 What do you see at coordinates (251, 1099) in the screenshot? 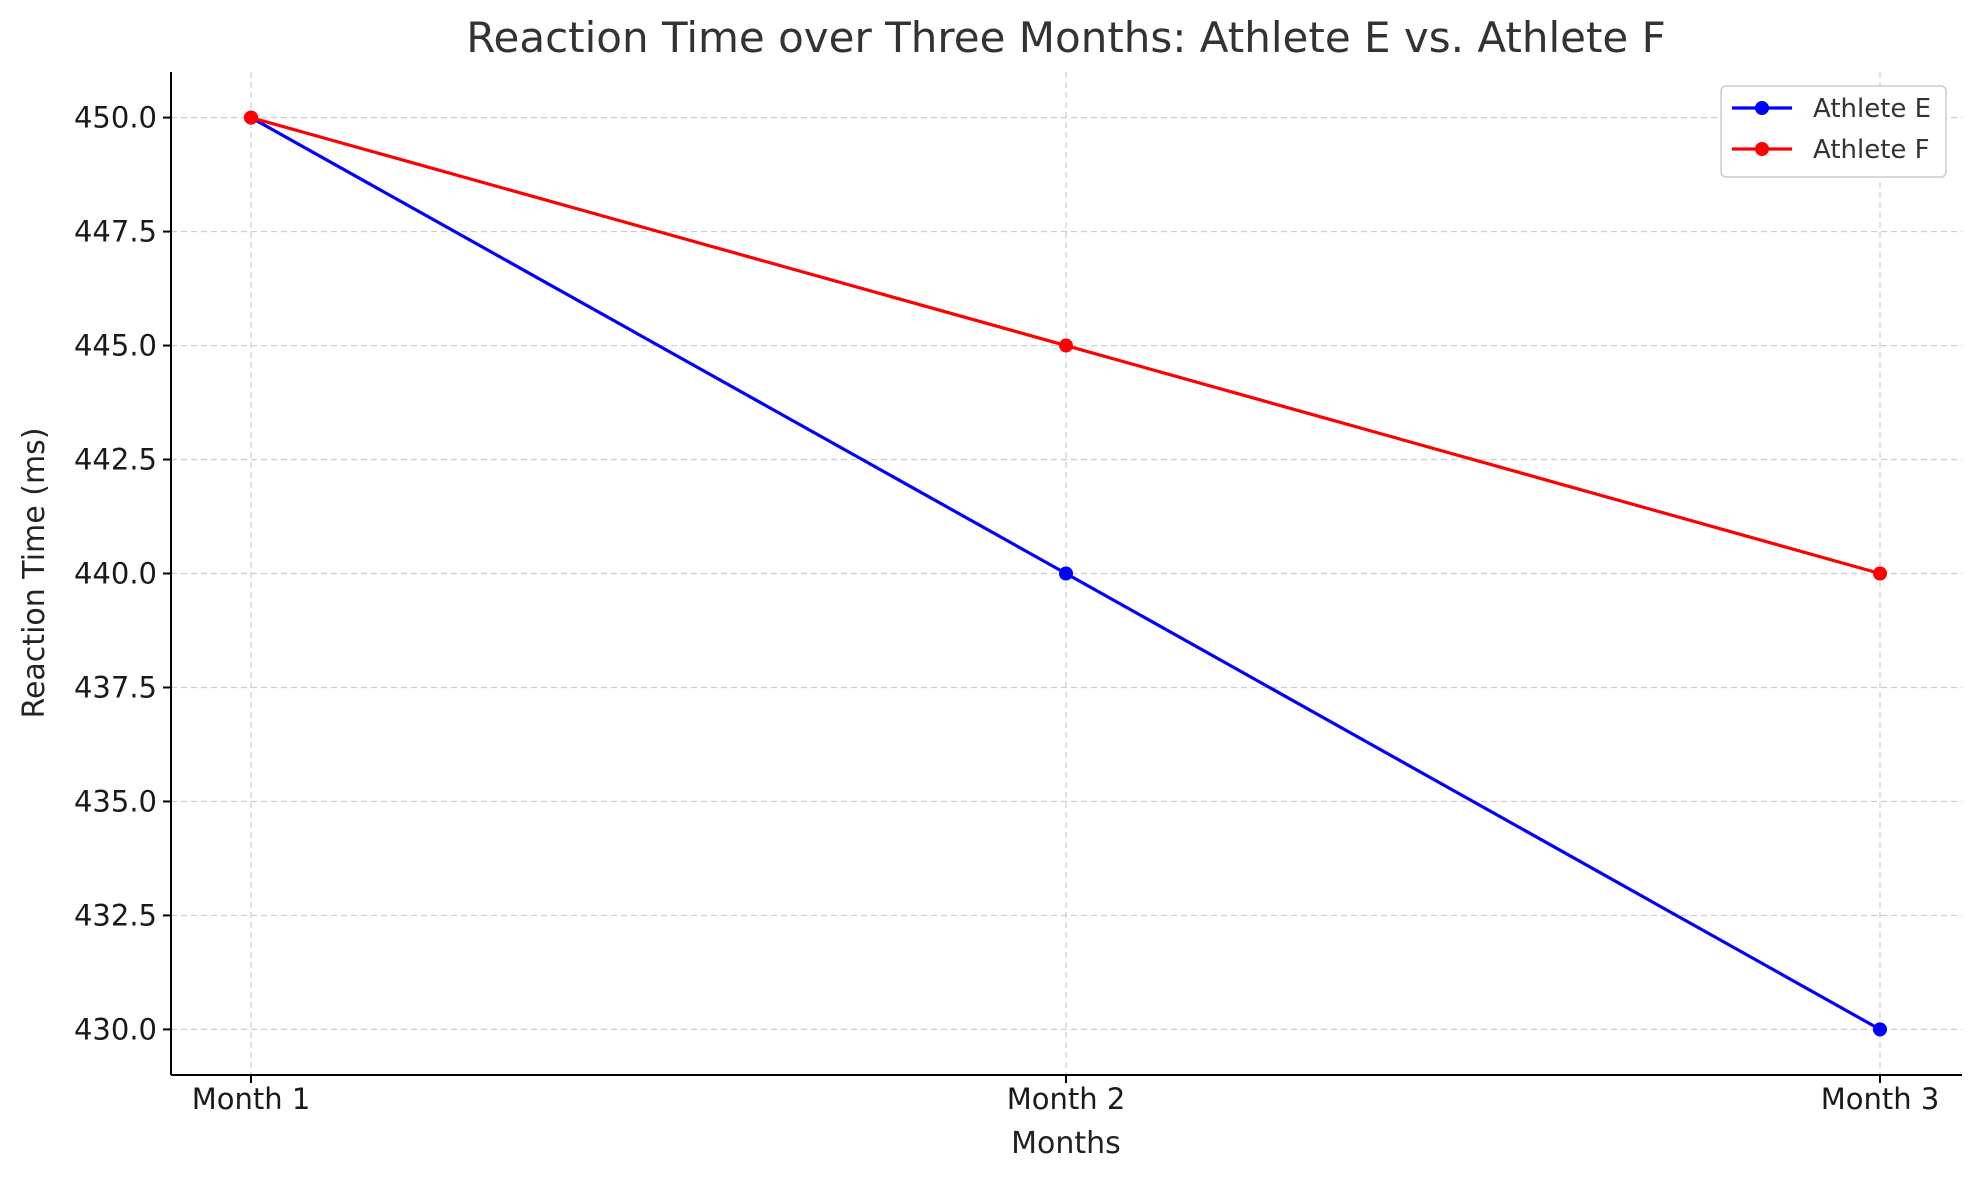
I see `x-tick-label: Month 1` at bounding box center [251, 1099].